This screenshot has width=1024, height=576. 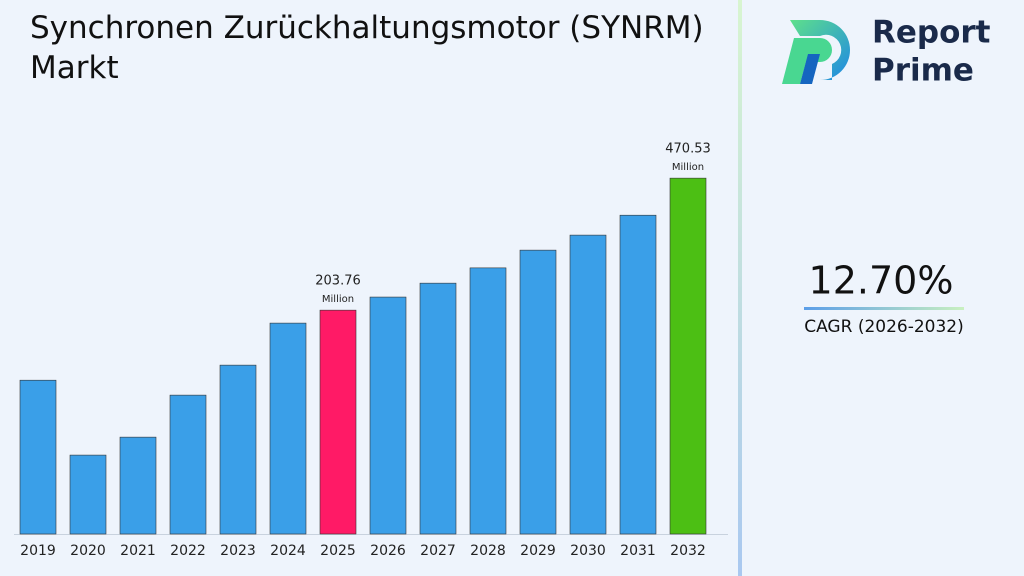 I want to click on cagr-underline, so click(x=884, y=308).